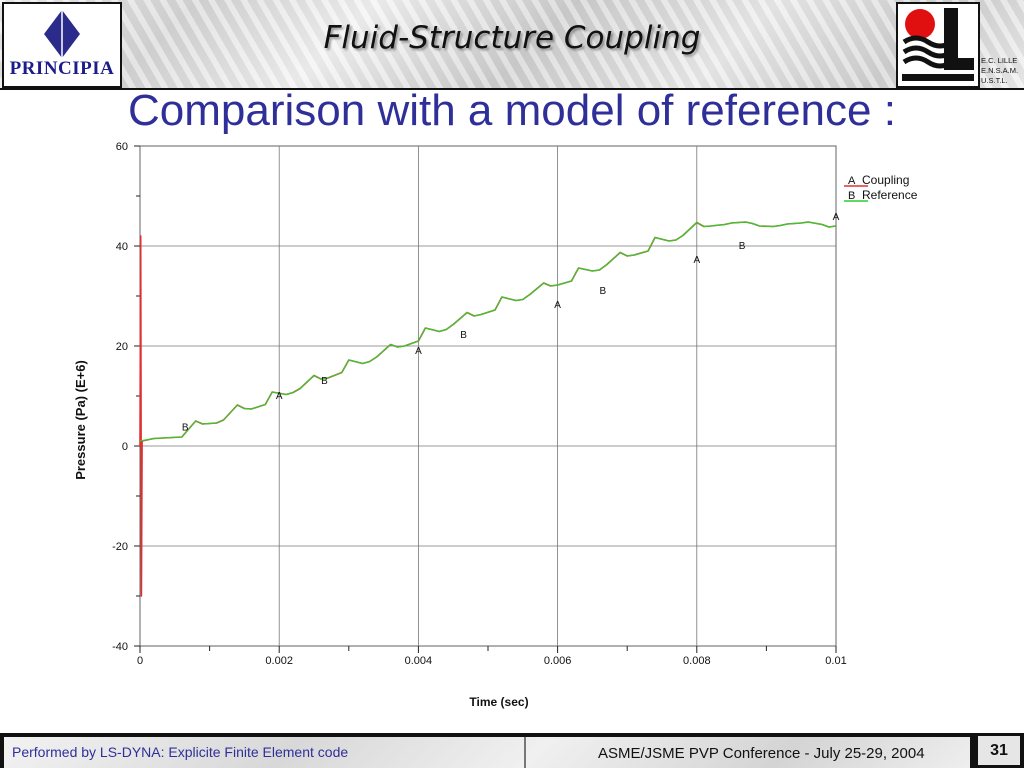 The height and width of the screenshot is (768, 1024). What do you see at coordinates (885, 180) in the screenshot?
I see `legend-label: Coupling` at bounding box center [885, 180].